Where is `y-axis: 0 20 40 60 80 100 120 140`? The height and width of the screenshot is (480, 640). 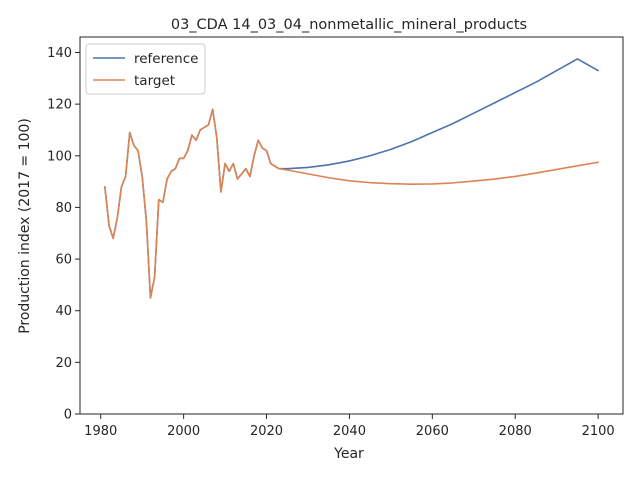
y-axis: 0 20 40 60 80 100 120 140 is located at coordinates (63, 234).